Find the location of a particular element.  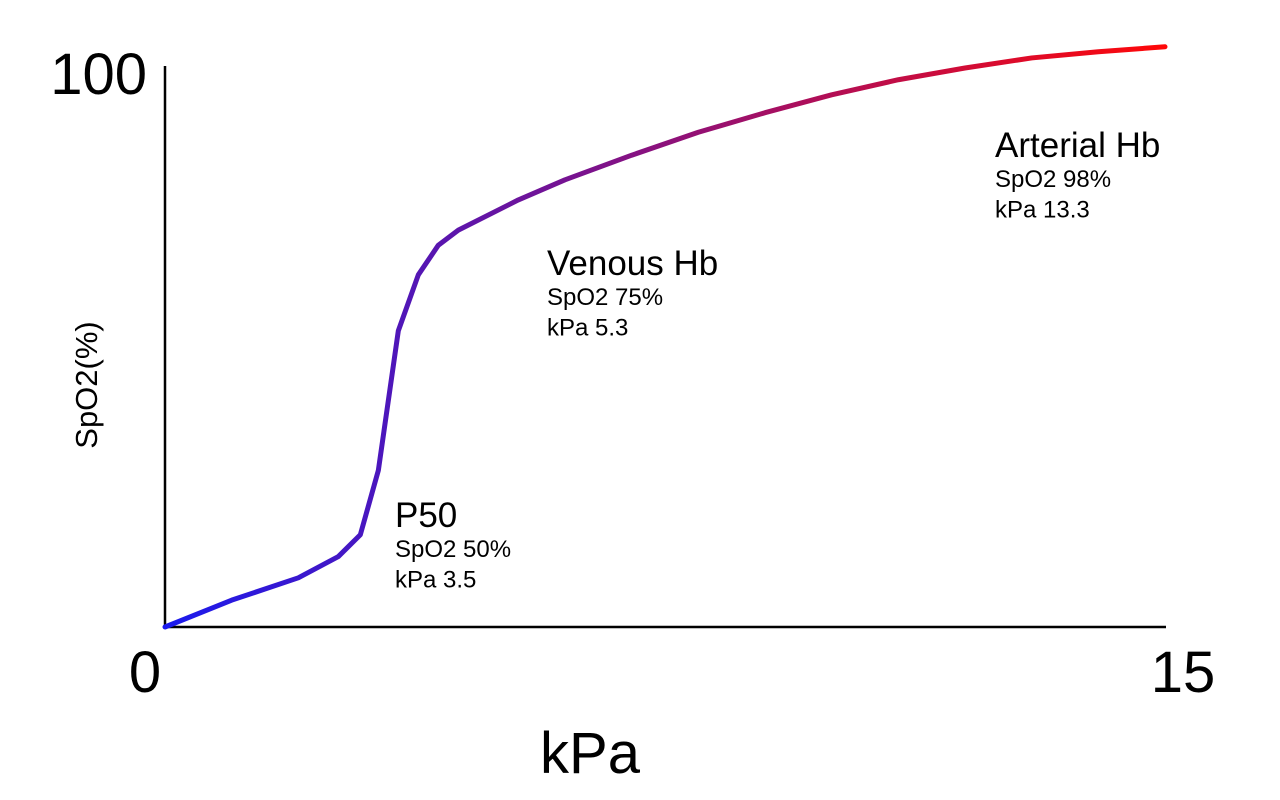

x-axis-label: kPa is located at coordinates (590, 753).